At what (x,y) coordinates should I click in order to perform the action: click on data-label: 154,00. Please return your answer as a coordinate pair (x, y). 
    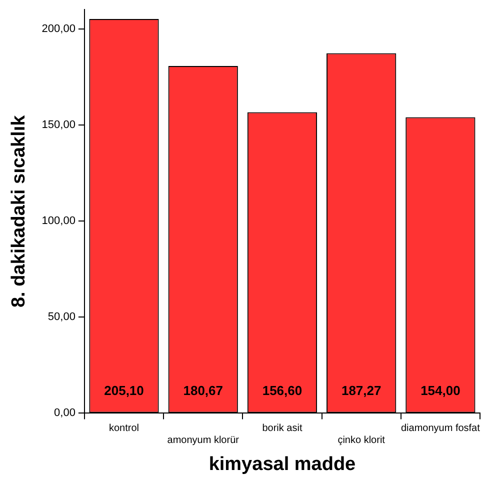
    Looking at the image, I should click on (440, 390).